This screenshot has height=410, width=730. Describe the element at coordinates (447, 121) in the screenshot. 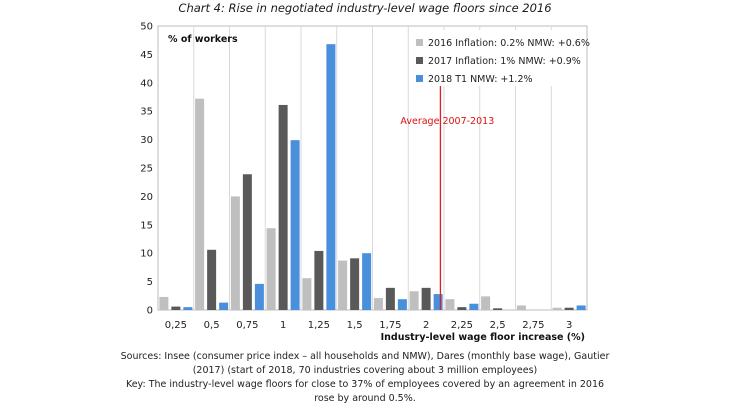

I see `average-label: Average 2007-2013` at that location.